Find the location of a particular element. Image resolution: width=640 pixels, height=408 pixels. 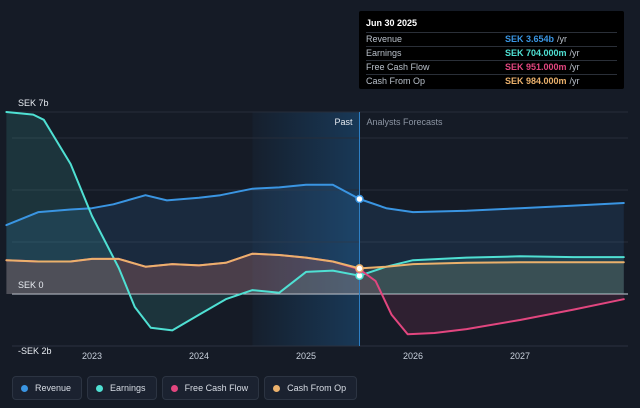

tooltip-value: SEK 984.000m is located at coordinates (536, 81).